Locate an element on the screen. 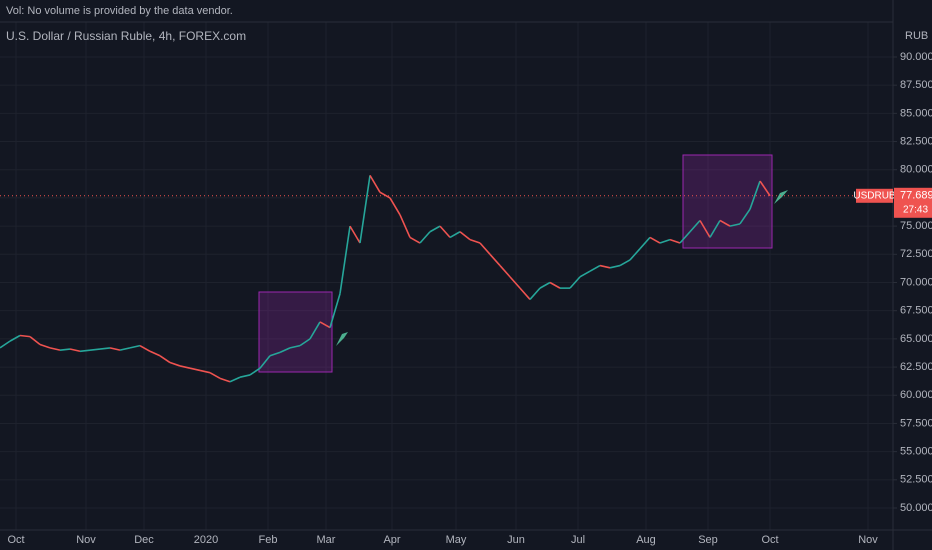  x-tick-label: Jun is located at coordinates (516, 540).